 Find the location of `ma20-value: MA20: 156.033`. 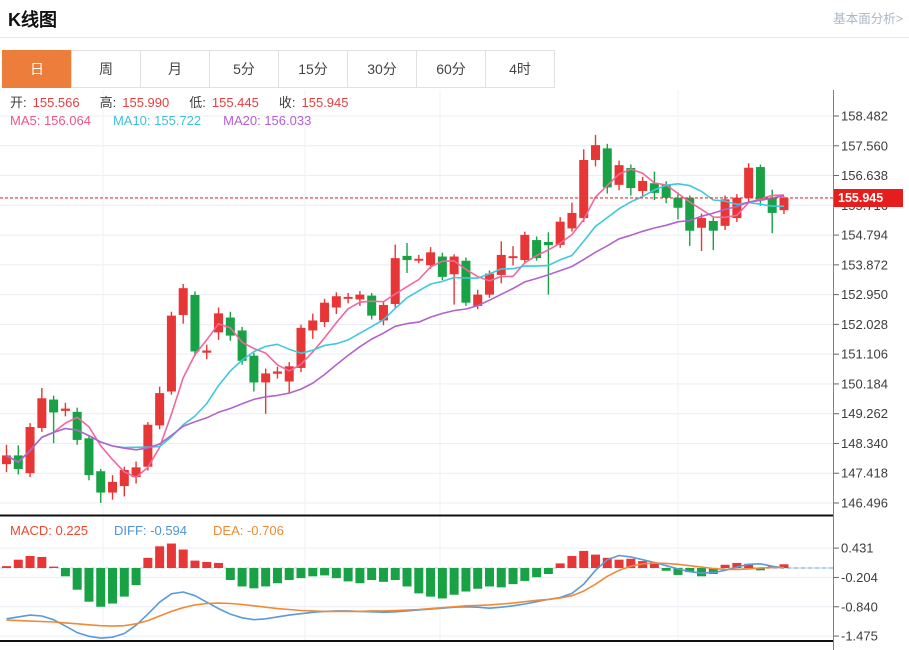

ma20-value: MA20: 156.033 is located at coordinates (267, 120).